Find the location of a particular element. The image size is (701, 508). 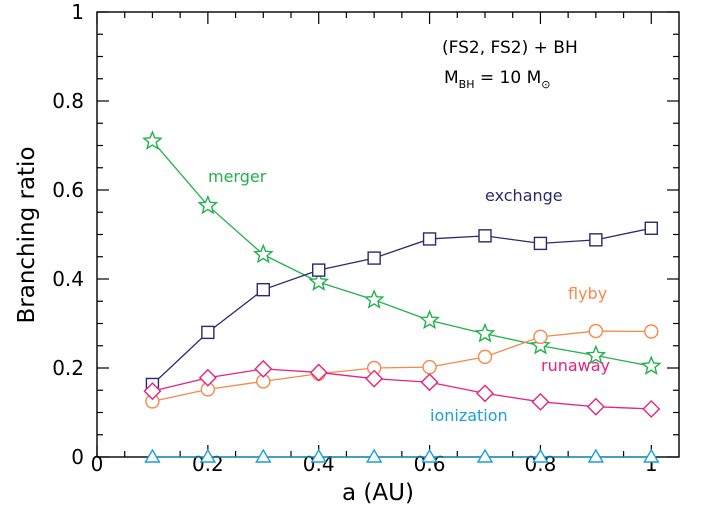

annotation-mass-value: = 10 M is located at coordinates (508, 78).